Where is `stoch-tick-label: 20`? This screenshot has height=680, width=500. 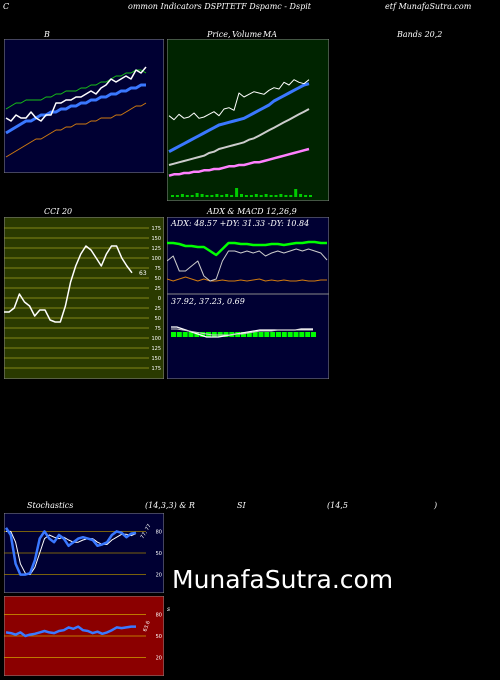 stoch-tick-label: 20 is located at coordinates (159, 576).